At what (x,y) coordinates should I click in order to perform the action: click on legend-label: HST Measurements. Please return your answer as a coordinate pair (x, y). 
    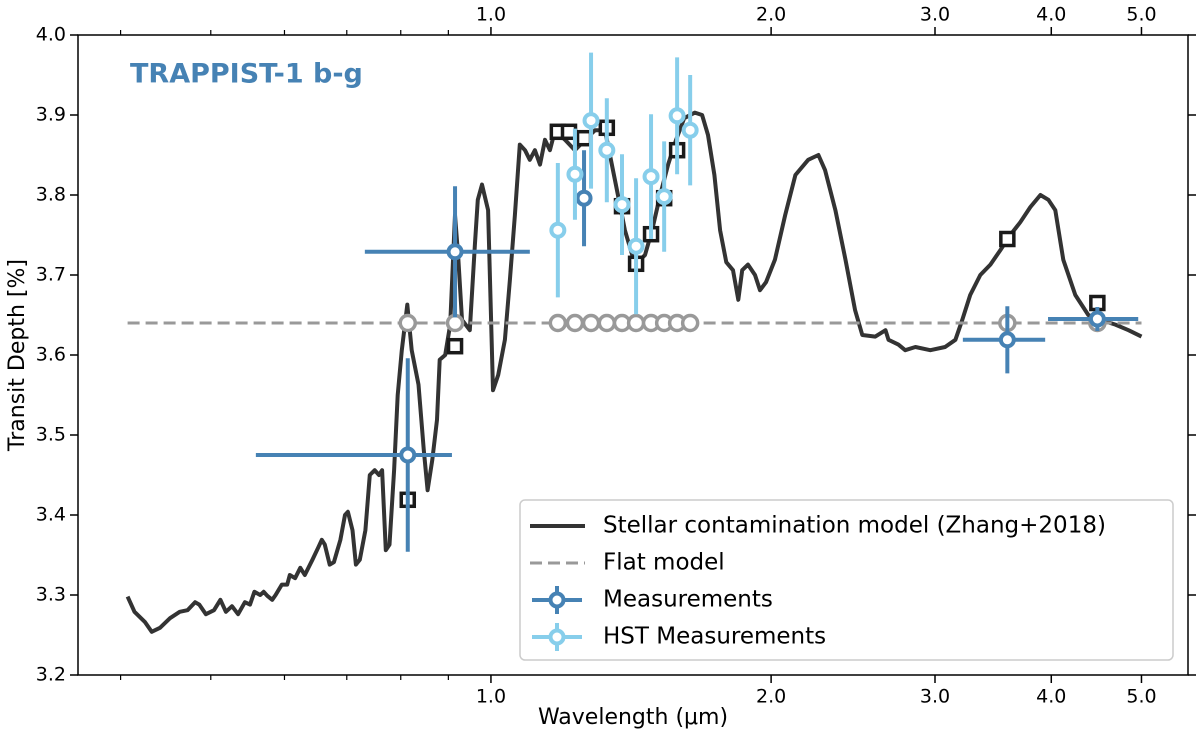
    Looking at the image, I should click on (714, 637).